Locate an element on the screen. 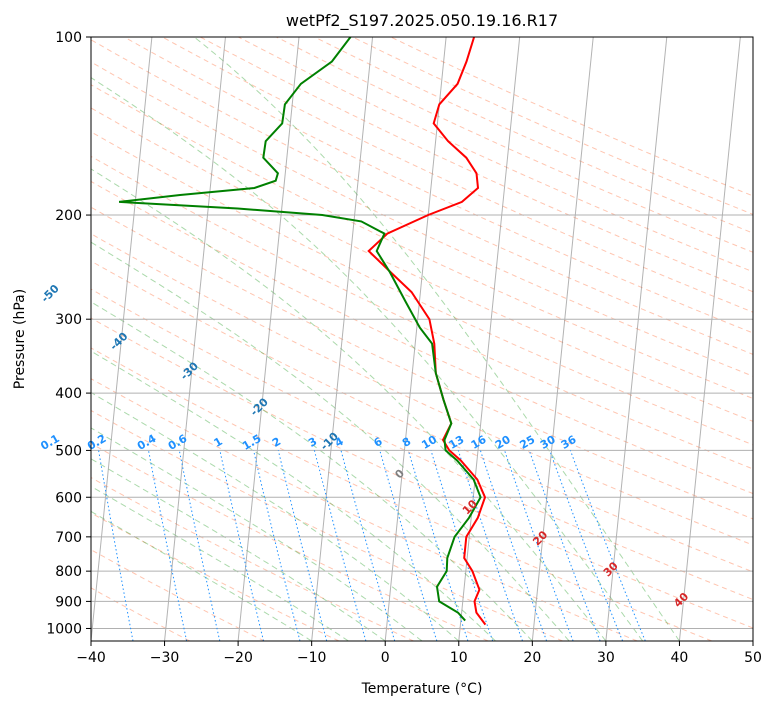  mixing-ratio-label: 6 is located at coordinates (377, 442).